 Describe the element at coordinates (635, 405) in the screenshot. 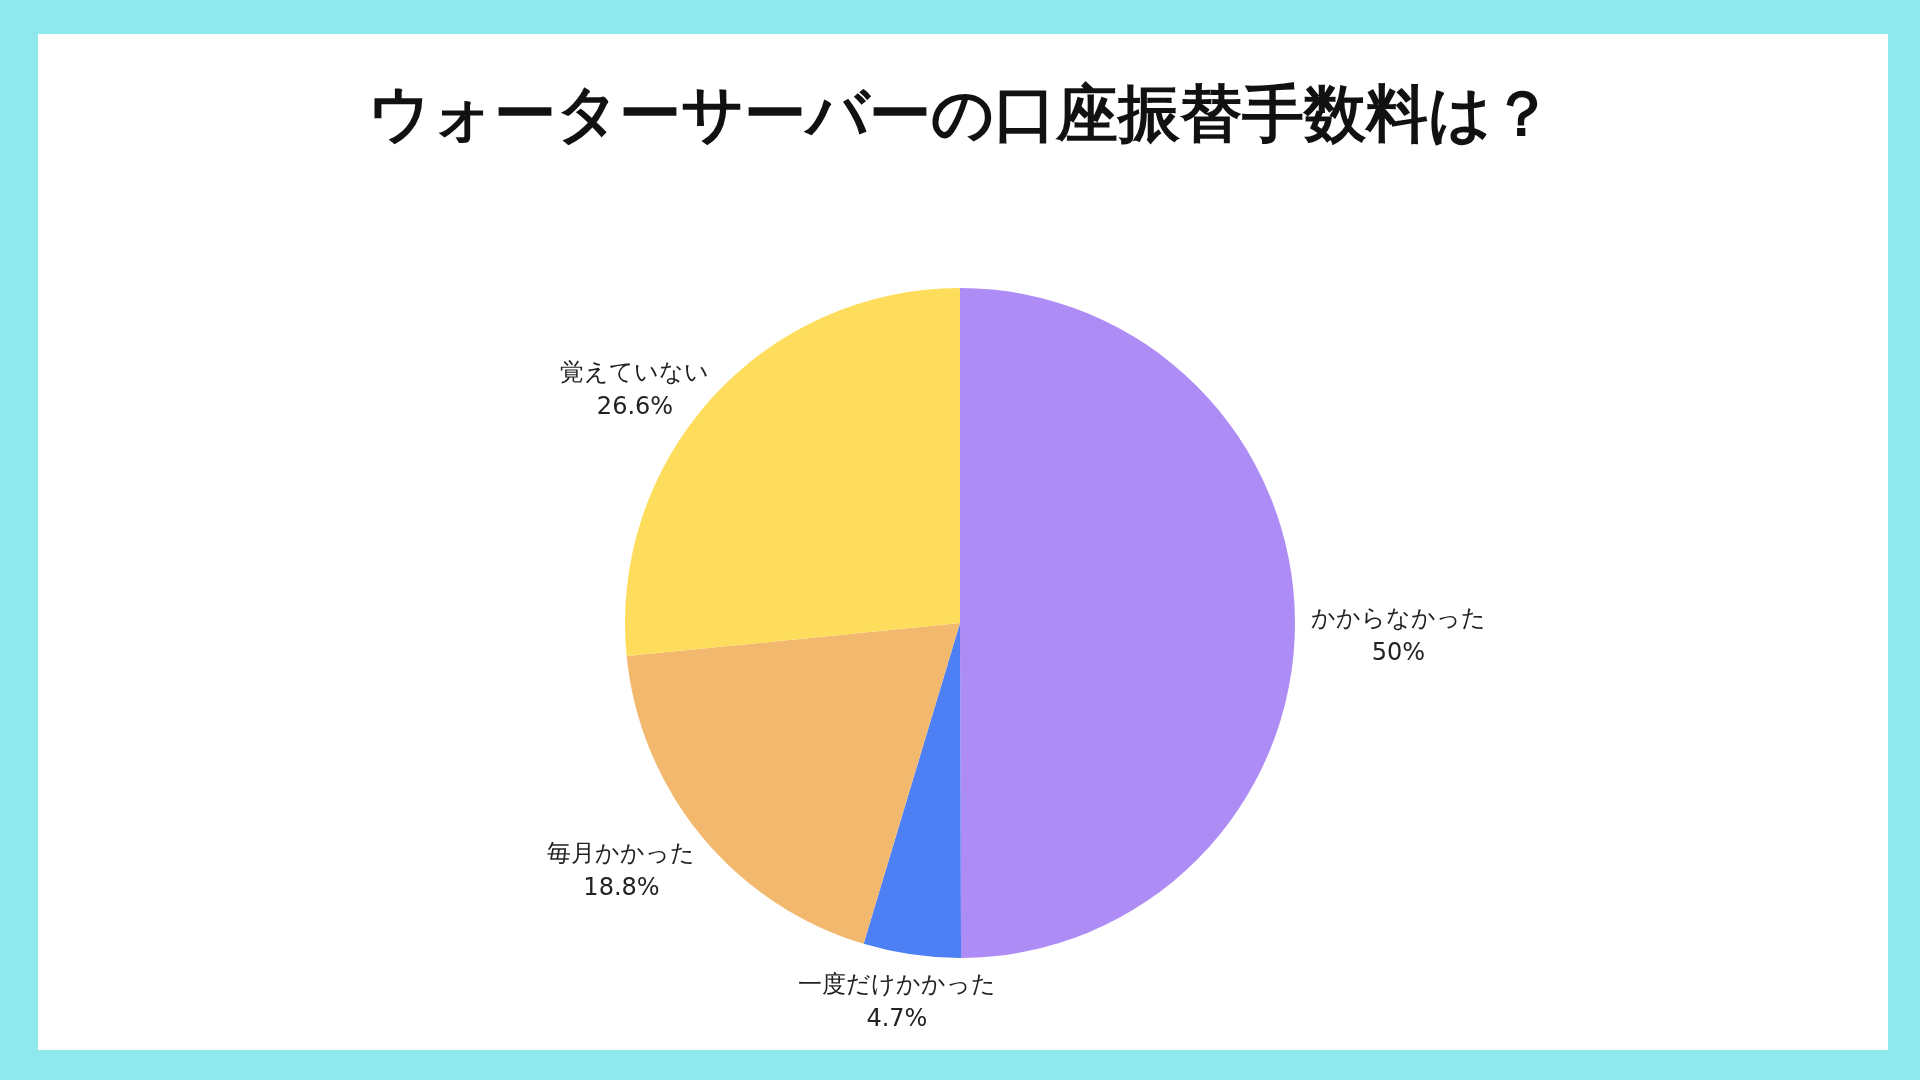

I see `data-label: 26.6%` at that location.